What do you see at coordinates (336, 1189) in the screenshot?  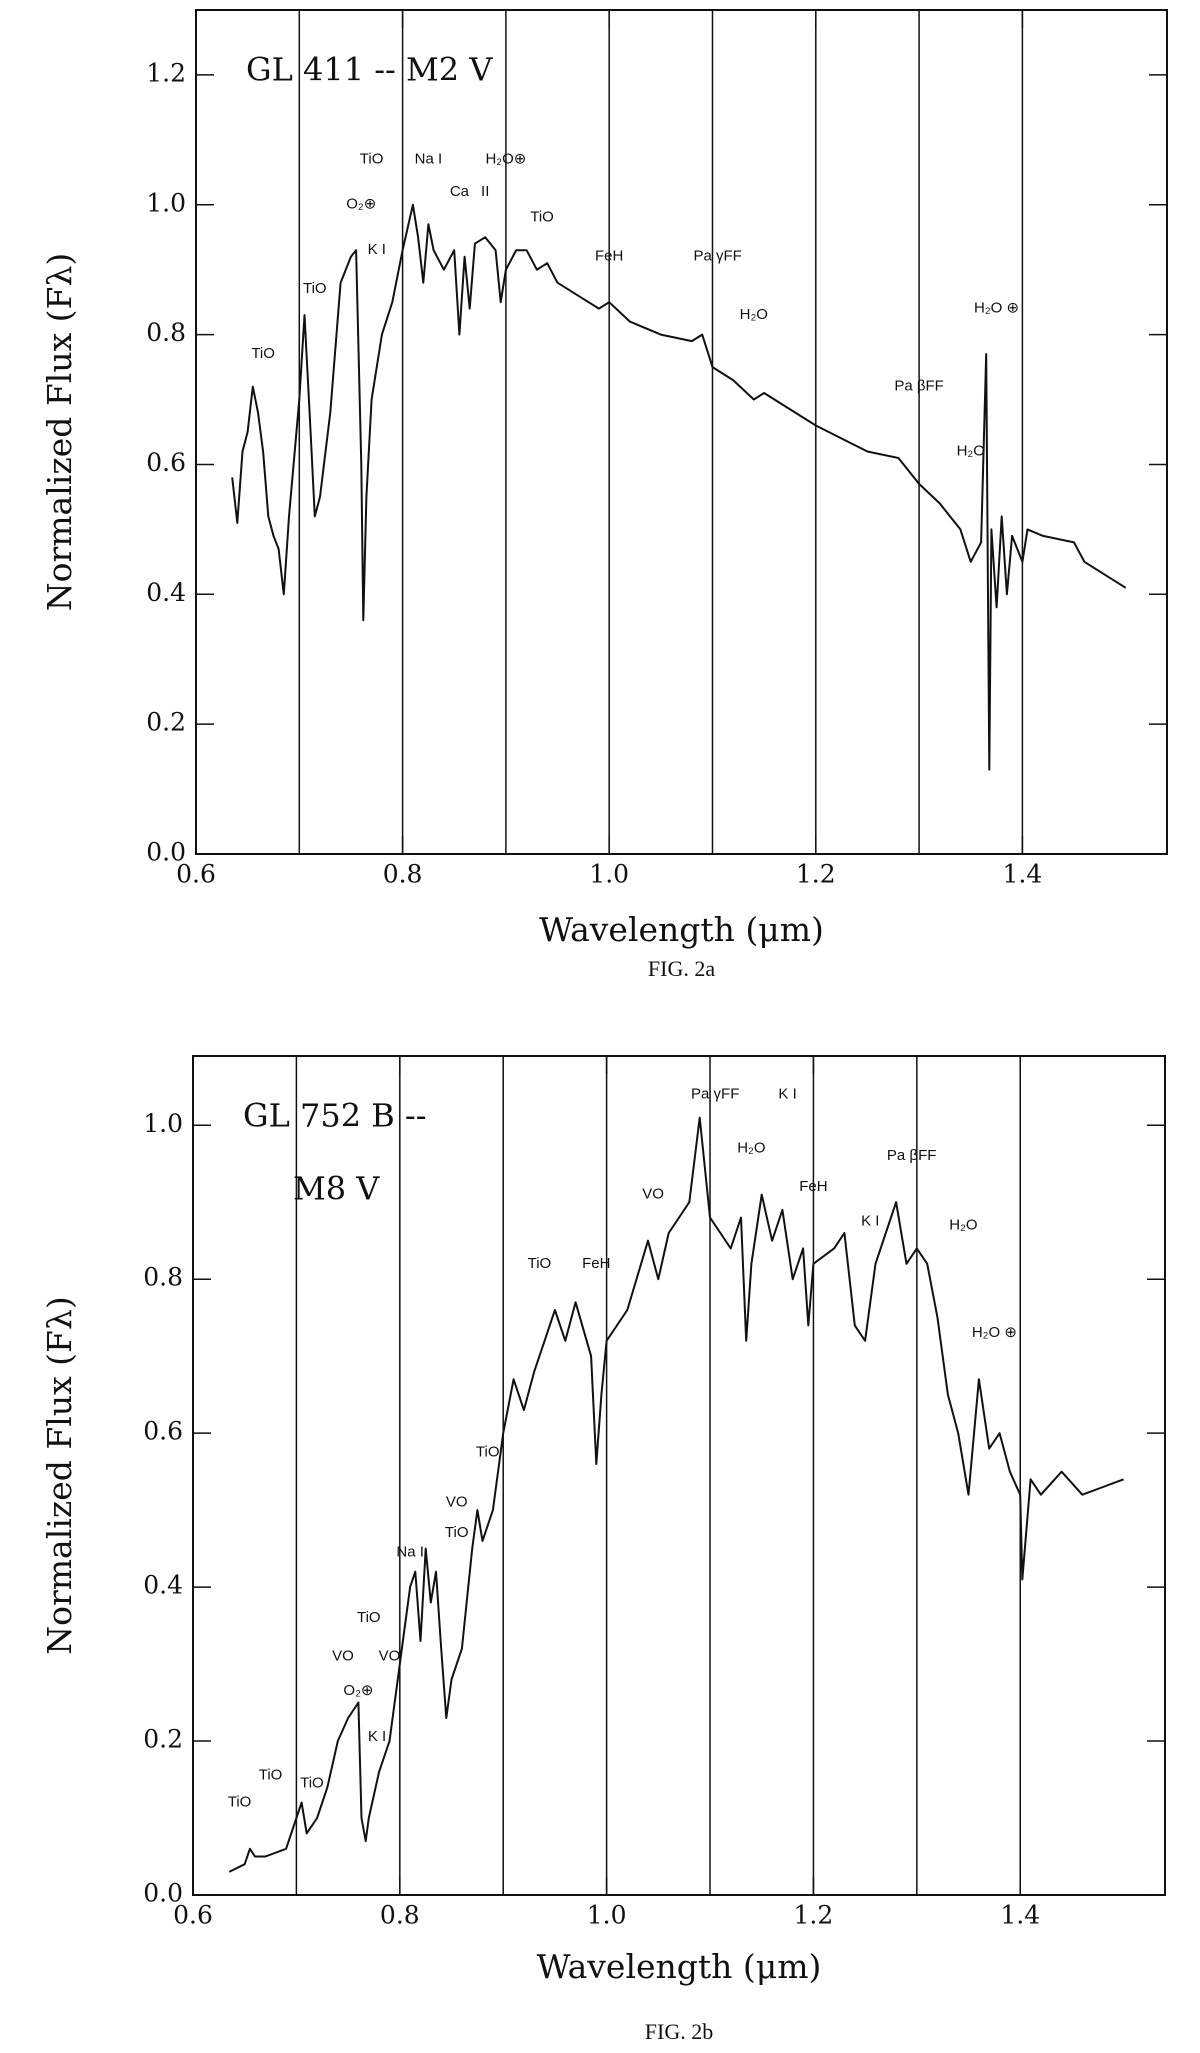 I see `chart-subtitle: M8 V` at bounding box center [336, 1189].